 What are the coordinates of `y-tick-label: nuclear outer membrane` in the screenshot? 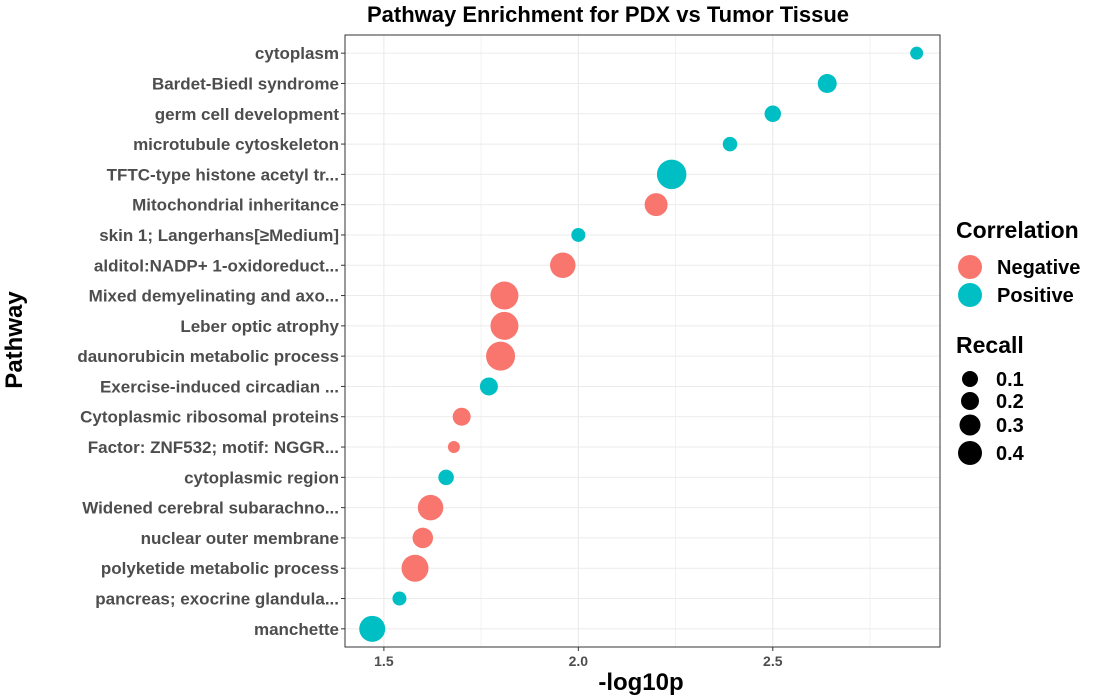 It's located at (240, 538).